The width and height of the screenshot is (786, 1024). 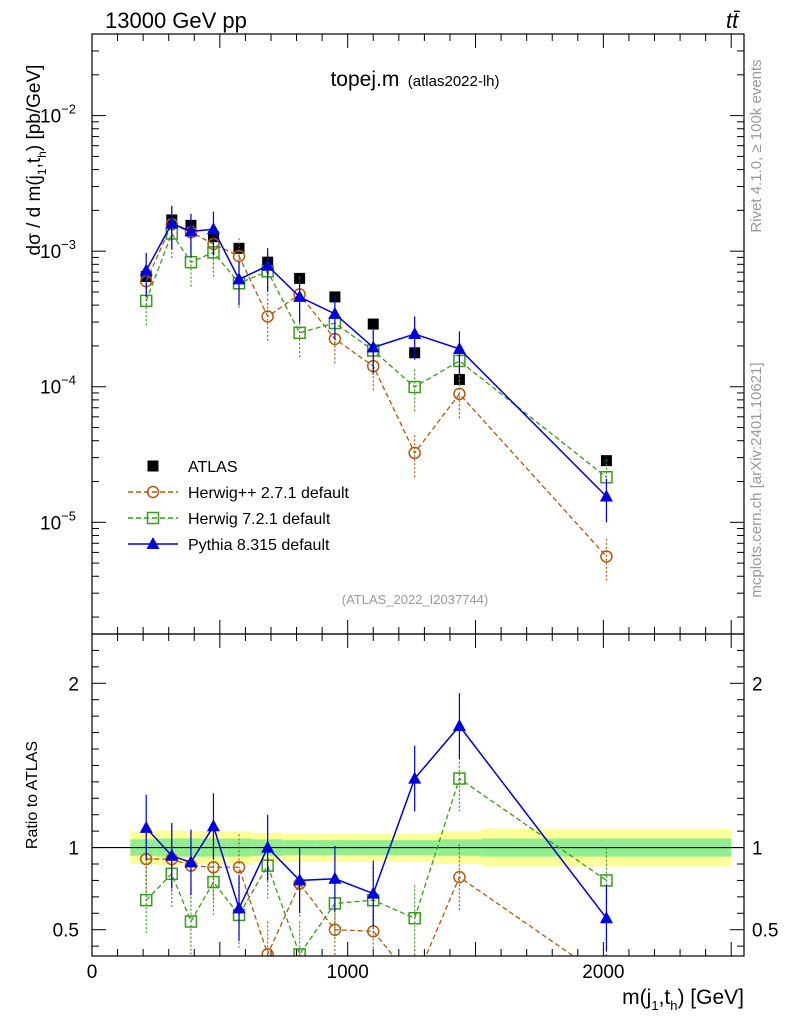 I want to click on y-tick-label: 10⁻², so click(x=58, y=115).